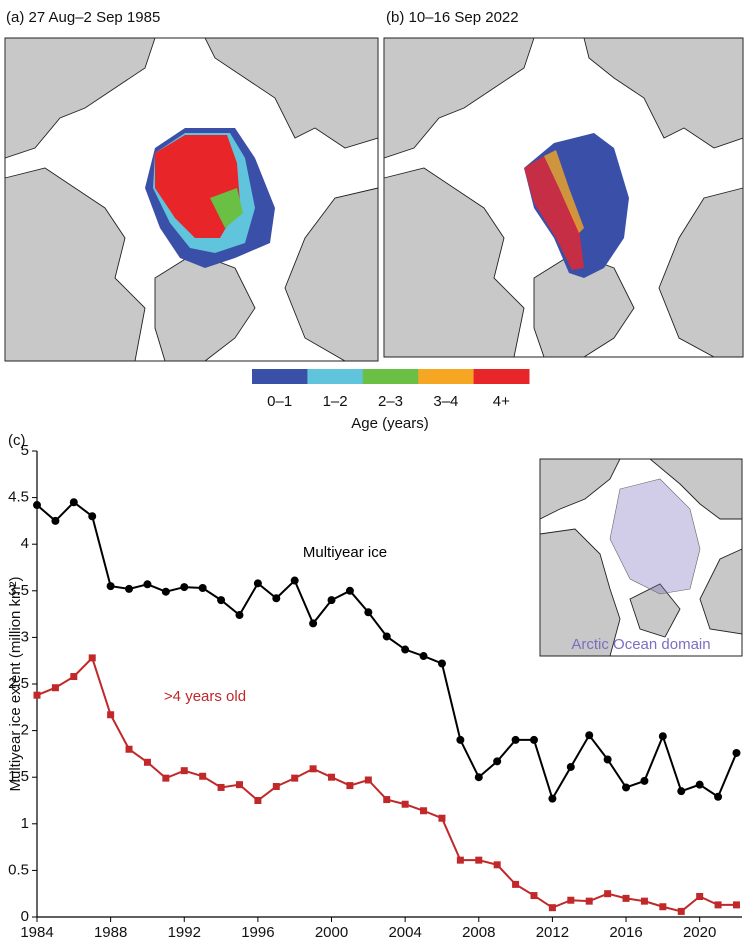  I want to click on x-tick-label: 1988, so click(110, 932).